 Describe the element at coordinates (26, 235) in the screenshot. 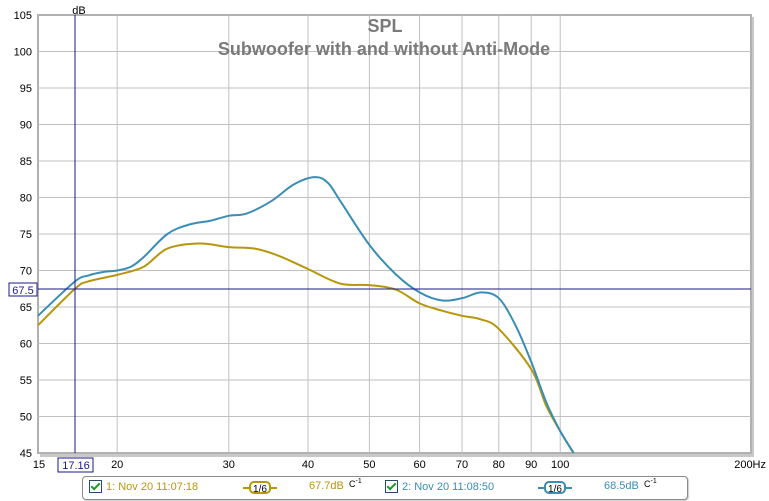

I see `svg-text: 75` at that location.